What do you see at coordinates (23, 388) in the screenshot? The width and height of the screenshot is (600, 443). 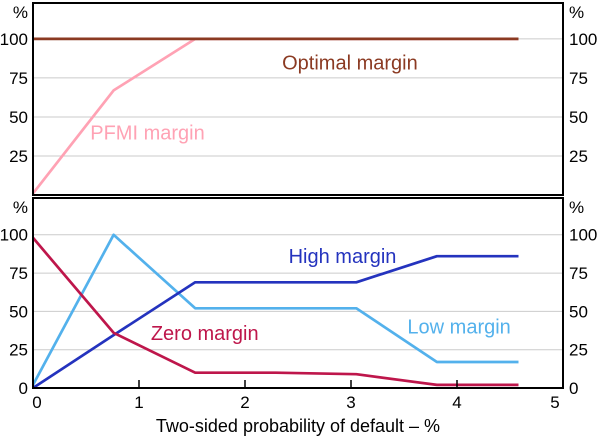 I see `bottom-panel-ytick-left-0: 0` at bounding box center [23, 388].